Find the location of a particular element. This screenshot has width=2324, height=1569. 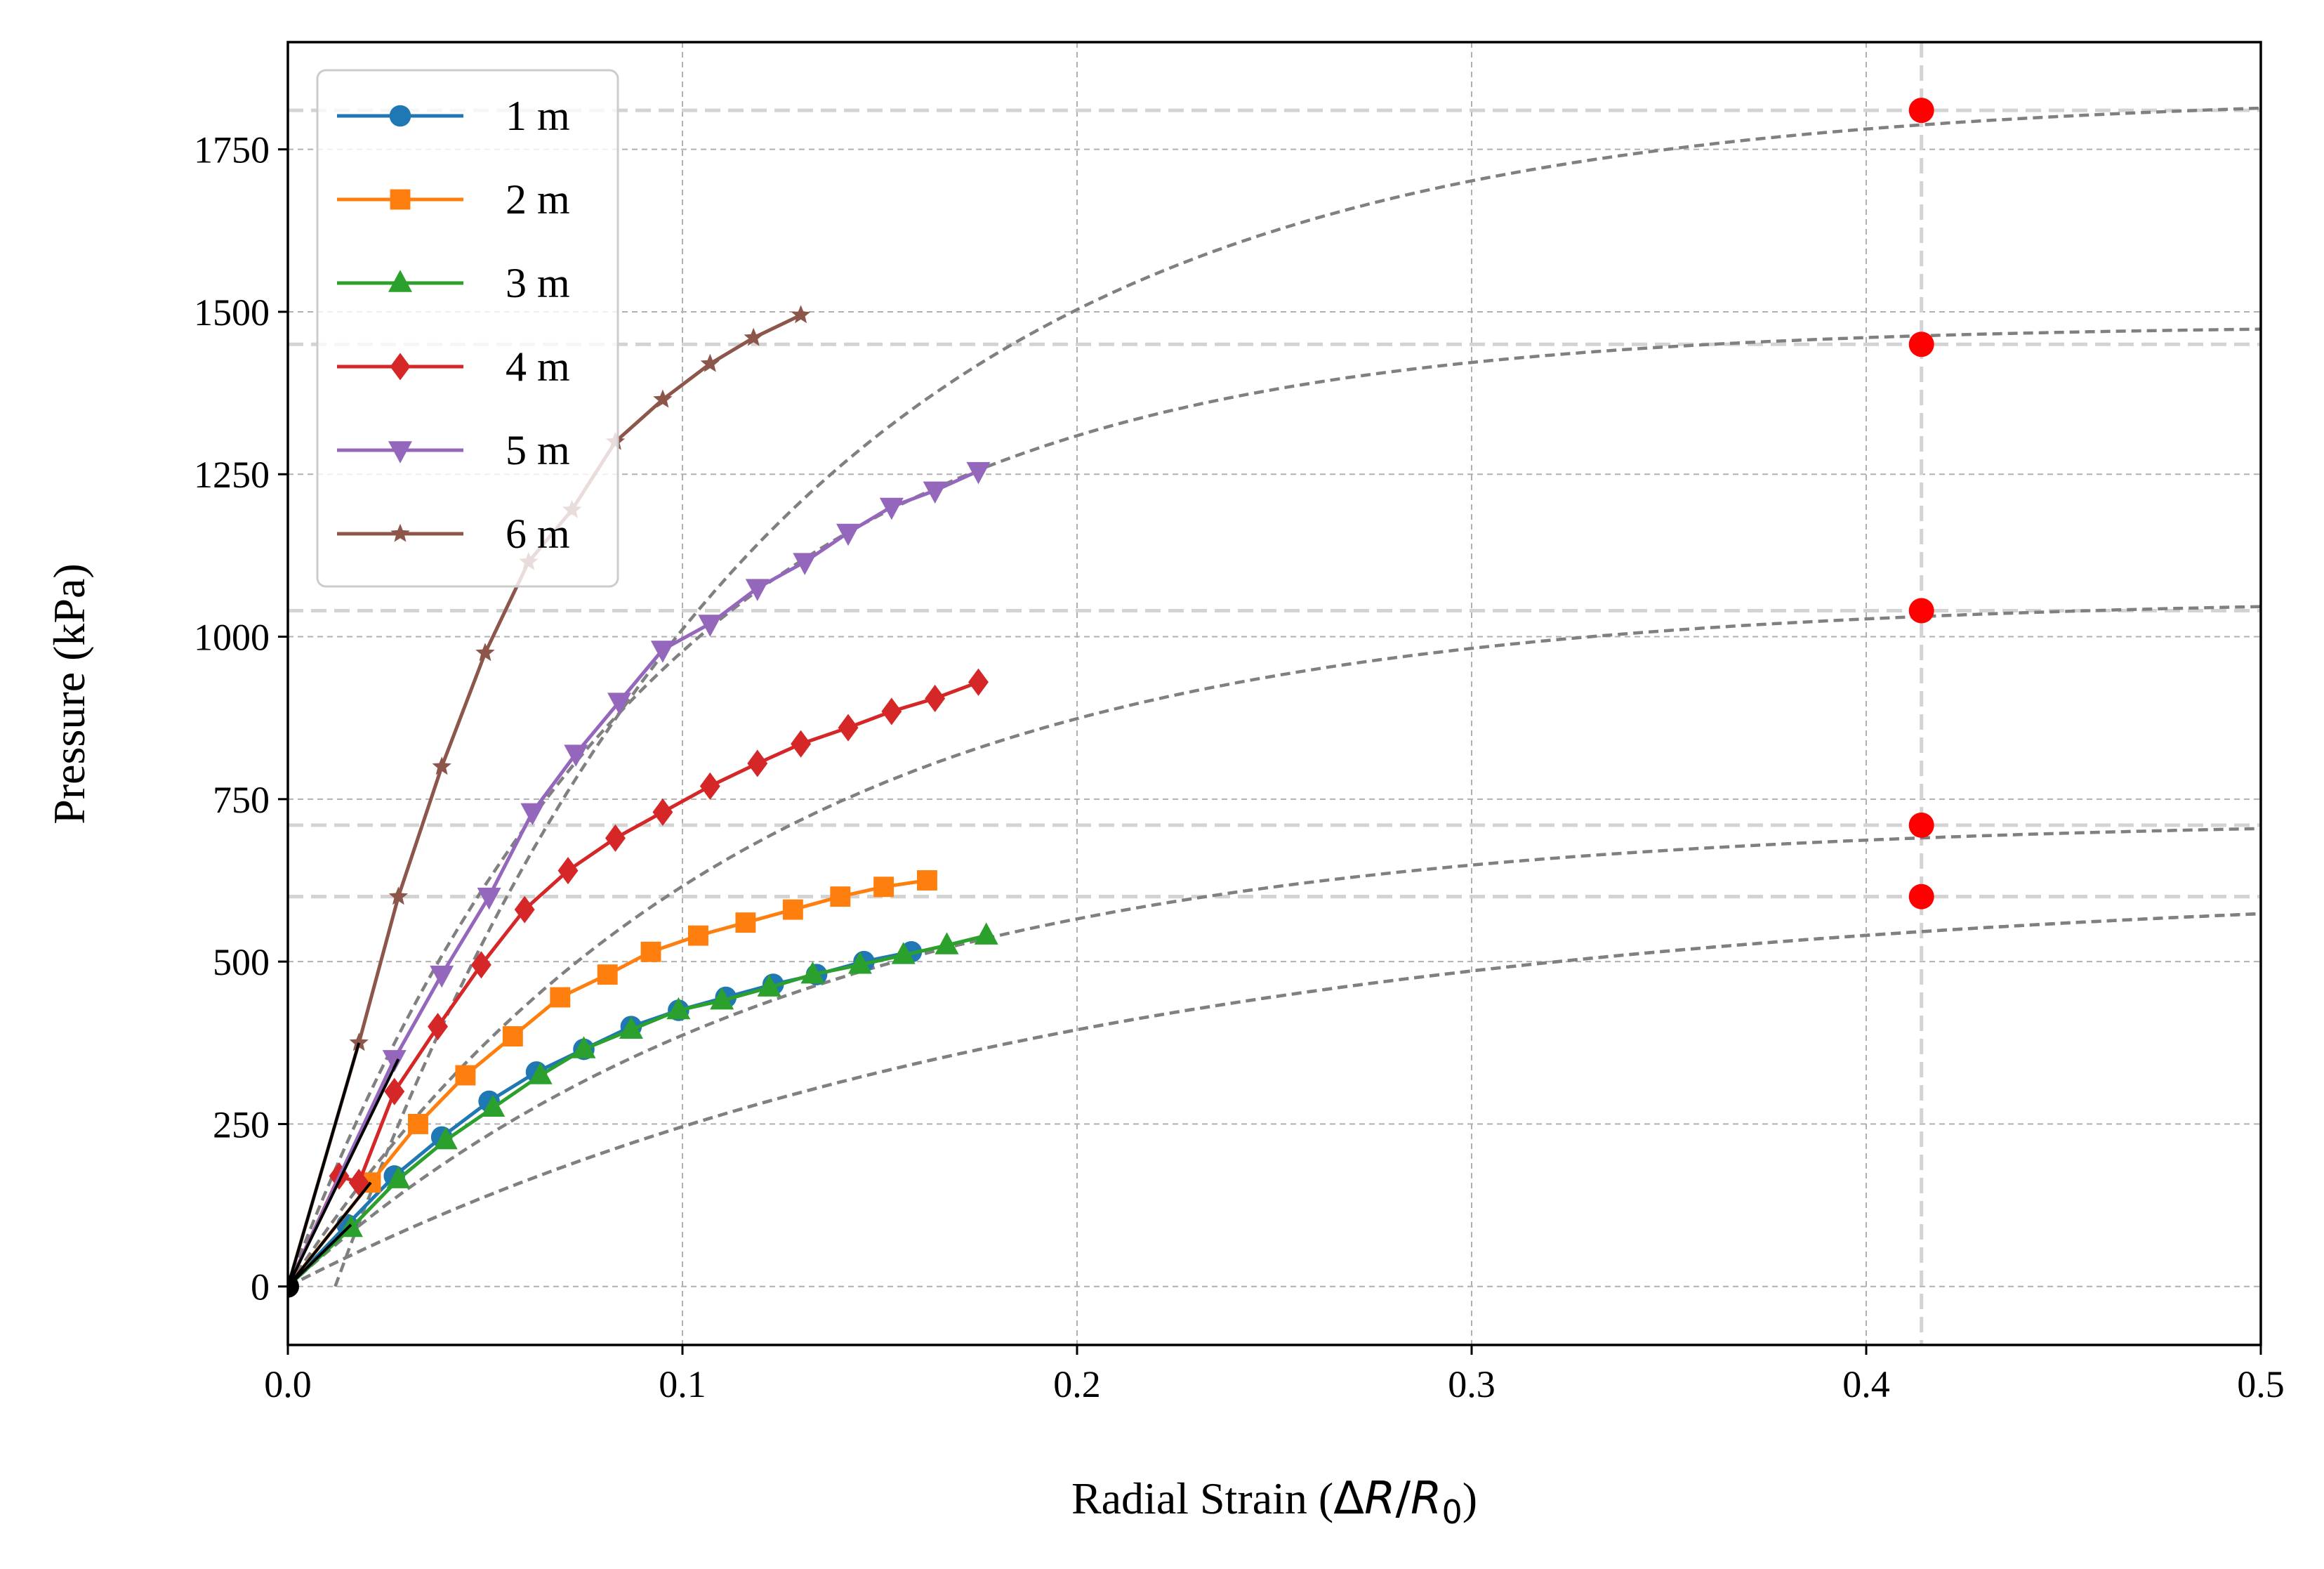

legend-label: 2 m is located at coordinates (538, 199).